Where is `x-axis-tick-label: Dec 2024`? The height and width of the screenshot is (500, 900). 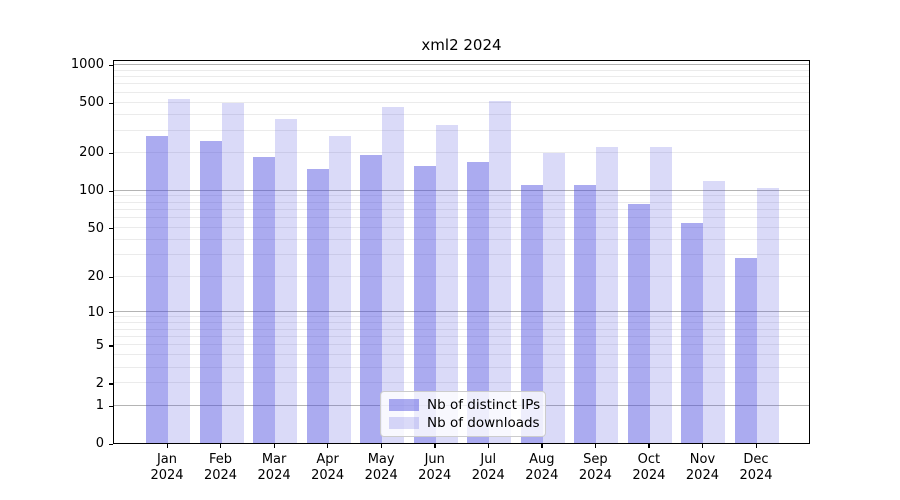 x-axis-tick-label: Dec 2024 is located at coordinates (756, 468).